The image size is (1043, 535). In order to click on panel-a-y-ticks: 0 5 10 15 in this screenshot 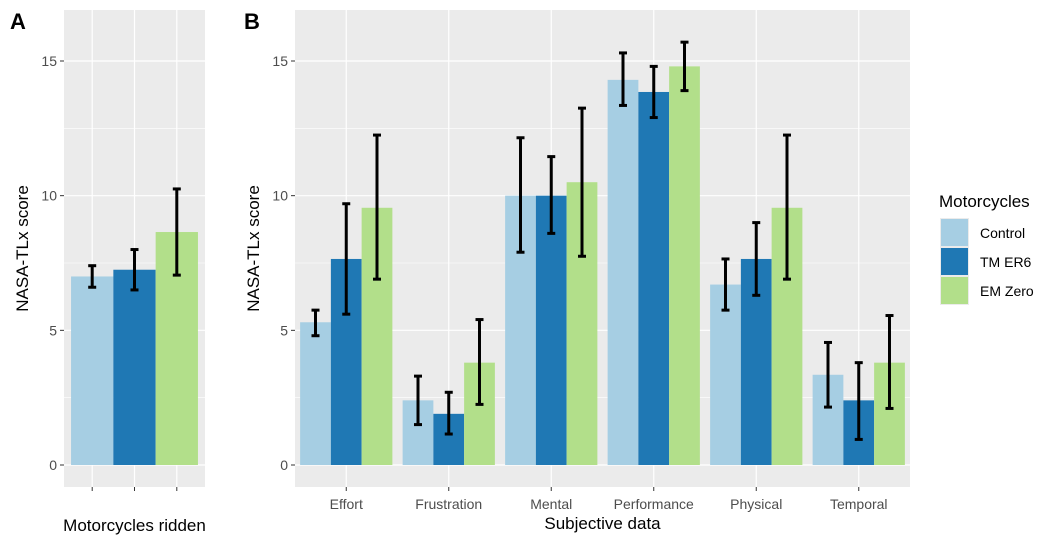, I will do `click(52, 263)`.